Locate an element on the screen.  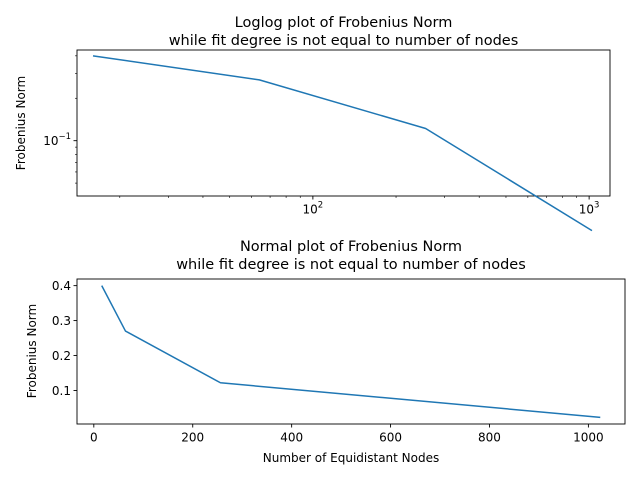
loglog-y-tick-base: 10 is located at coordinates (50, 141).